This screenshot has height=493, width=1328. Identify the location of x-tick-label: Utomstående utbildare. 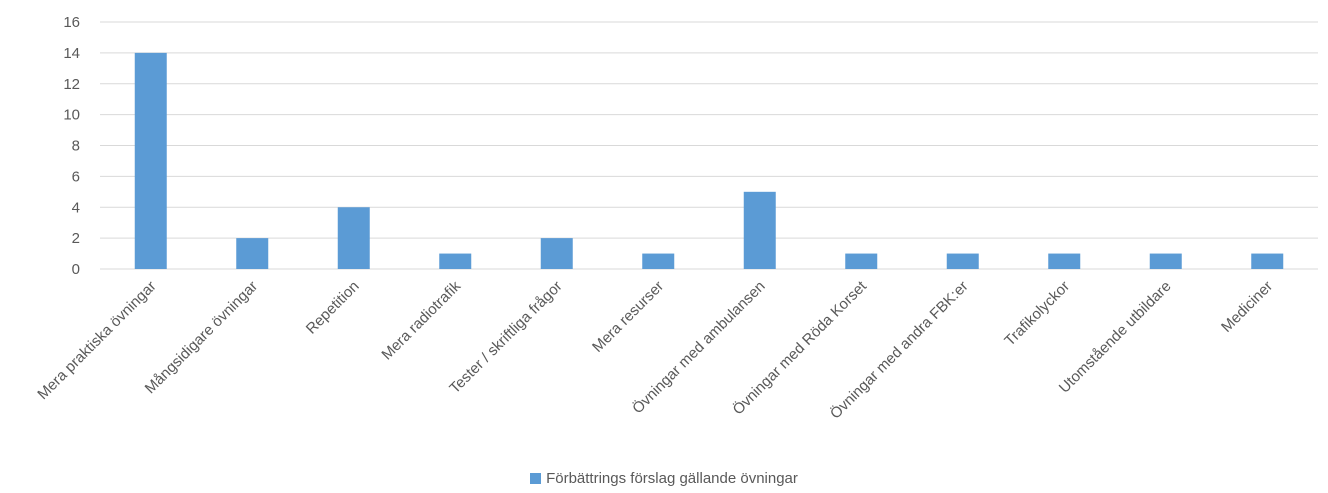
(1115, 337).